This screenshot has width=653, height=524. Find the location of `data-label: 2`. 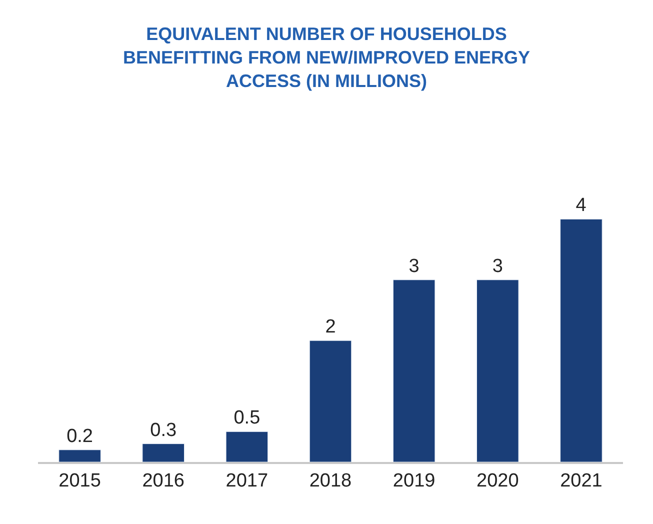

data-label: 2 is located at coordinates (330, 327).